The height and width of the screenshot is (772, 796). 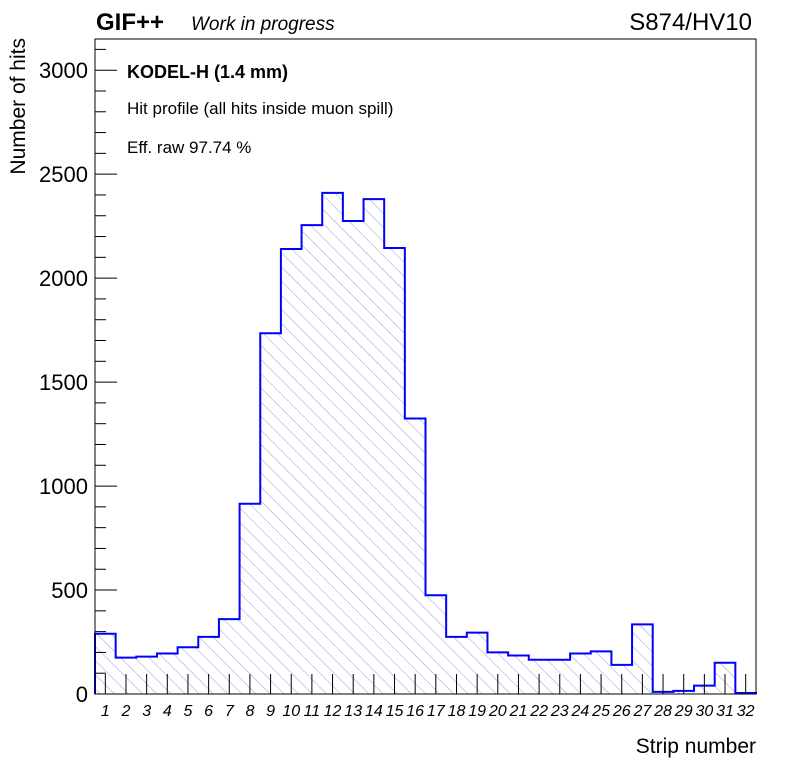 I want to click on x-tick-label: 6, so click(x=208, y=711).